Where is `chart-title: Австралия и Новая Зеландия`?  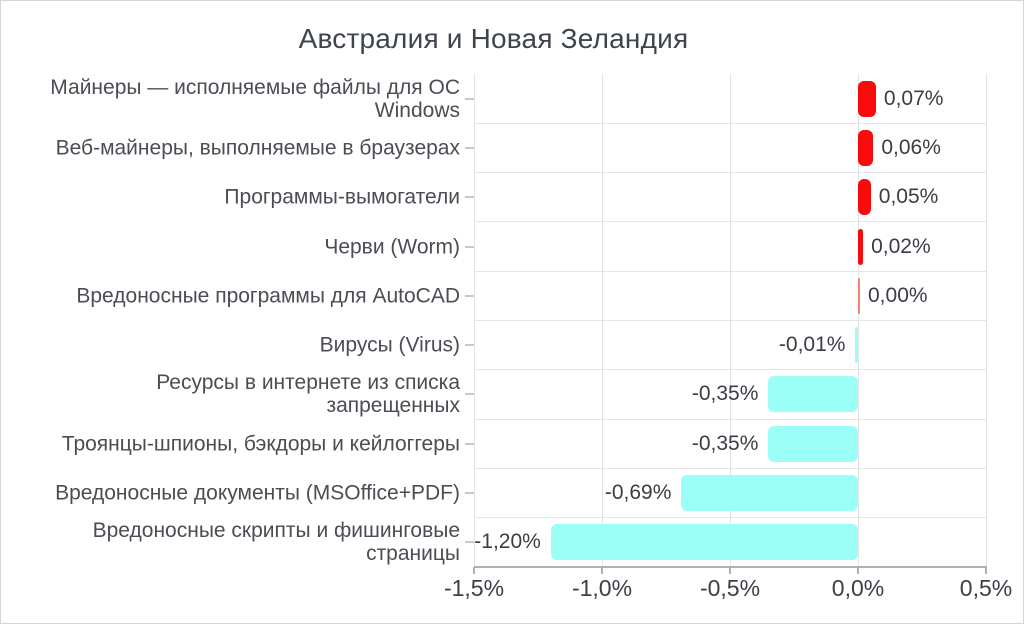 chart-title: Австралия и Новая Зеландия is located at coordinates (493, 38).